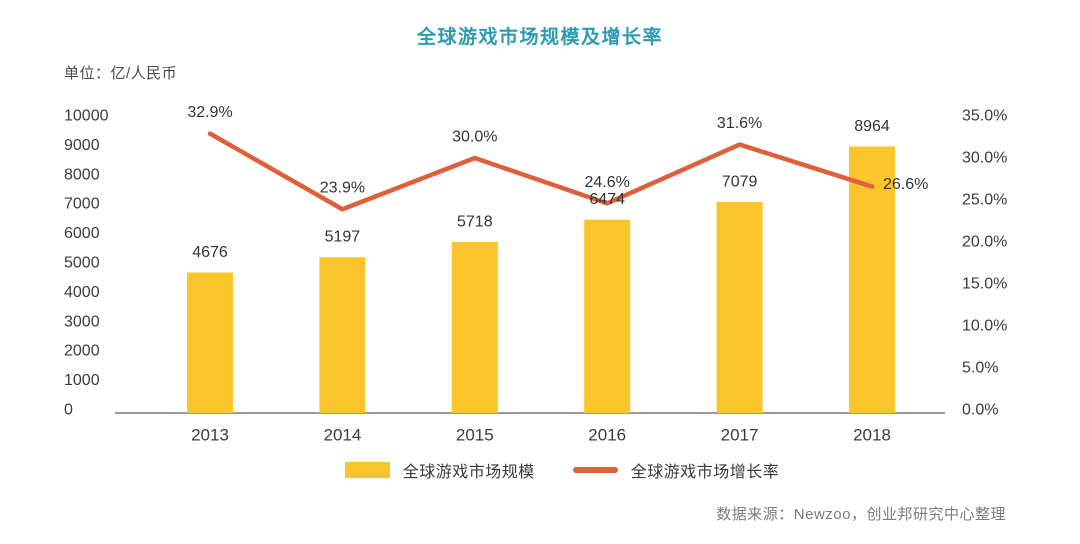 The height and width of the screenshot is (544, 1080). What do you see at coordinates (82, 380) in the screenshot?
I see `left-axis-tick-1000: 1000` at bounding box center [82, 380].